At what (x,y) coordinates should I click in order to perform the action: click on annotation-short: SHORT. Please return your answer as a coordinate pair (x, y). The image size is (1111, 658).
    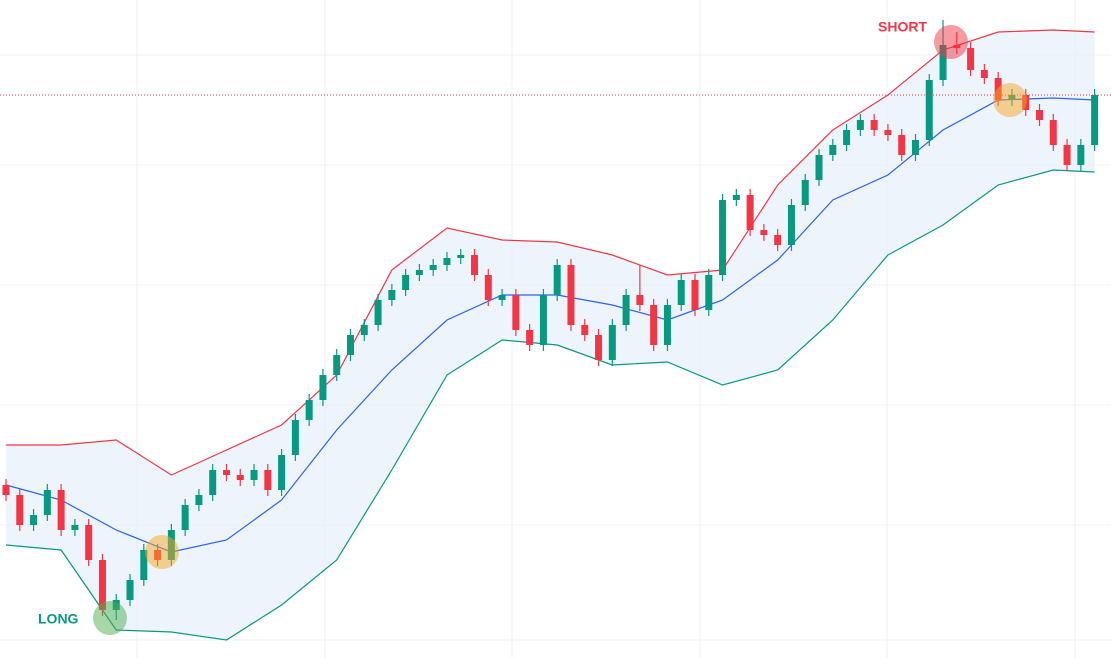
    Looking at the image, I should click on (902, 27).